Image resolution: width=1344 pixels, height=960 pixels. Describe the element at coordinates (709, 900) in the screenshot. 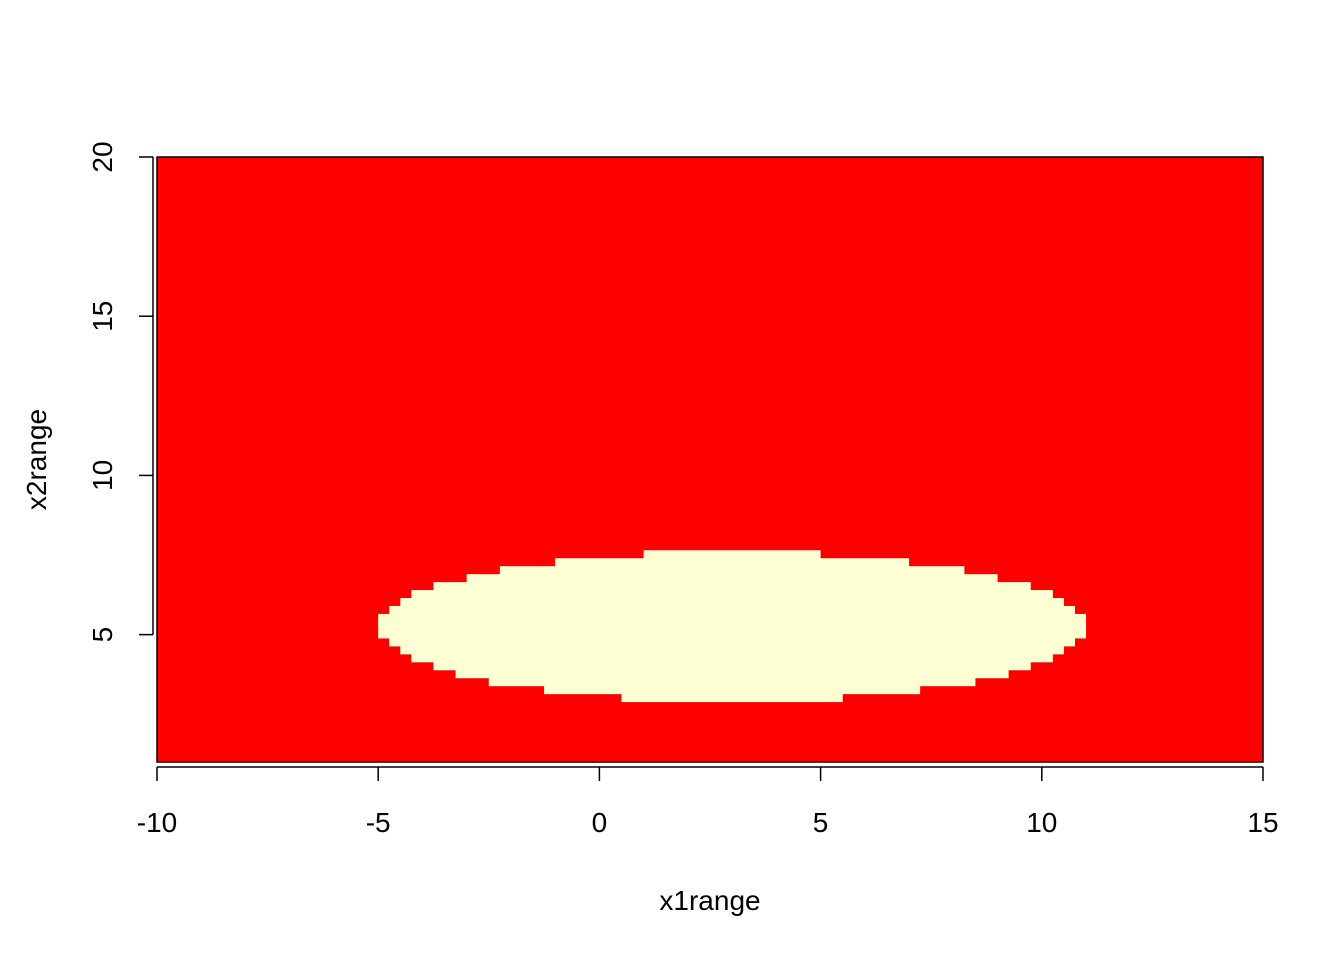

I see `x-axis-title: x1range` at that location.